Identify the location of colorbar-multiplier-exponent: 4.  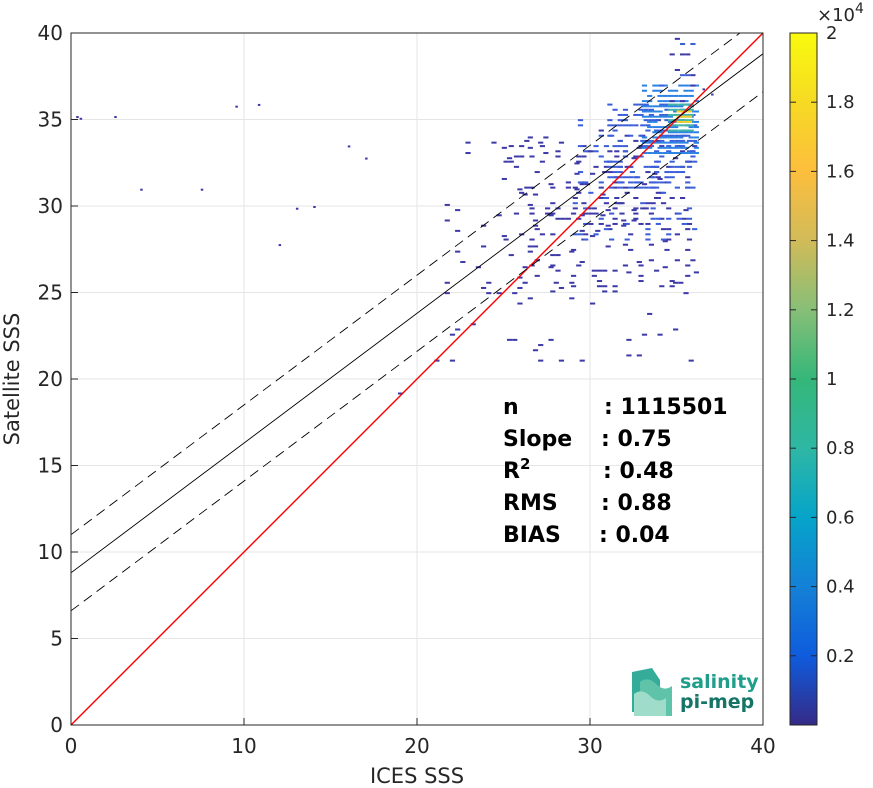
(859, 9).